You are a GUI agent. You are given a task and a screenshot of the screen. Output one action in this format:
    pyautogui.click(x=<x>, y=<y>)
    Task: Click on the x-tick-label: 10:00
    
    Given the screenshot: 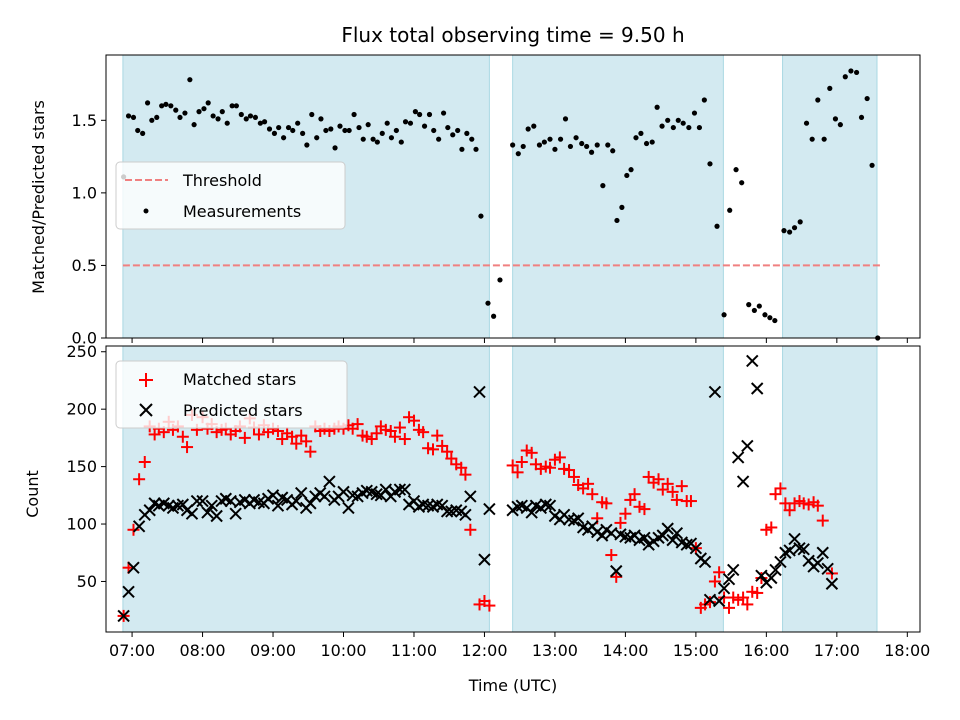 What is the action you would take?
    pyautogui.click(x=343, y=650)
    